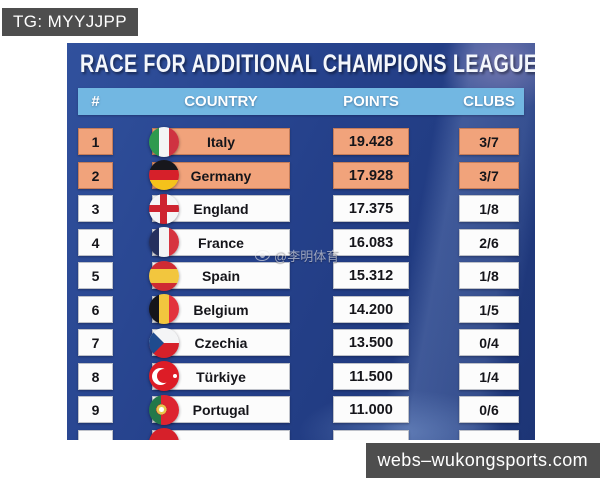 Image resolution: width=600 pixels, height=480 pixels. Describe the element at coordinates (164, 141) in the screenshot. I see `flag-italy-icon` at that location.